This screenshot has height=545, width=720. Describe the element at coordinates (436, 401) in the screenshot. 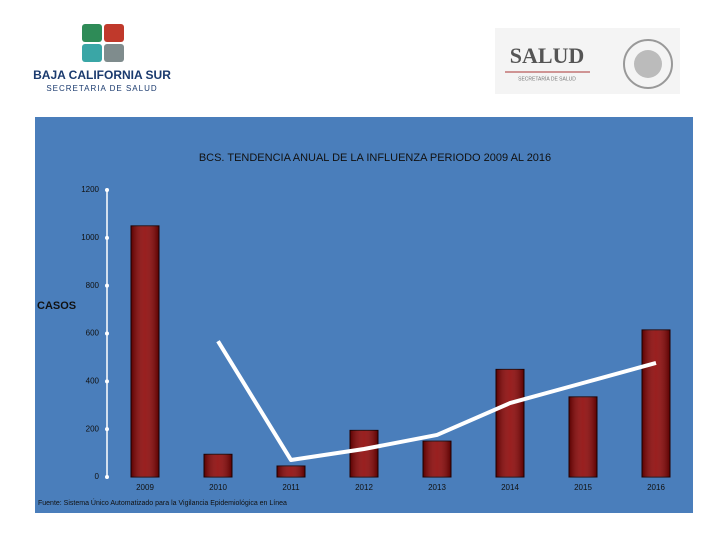

I see `trend-line` at that location.